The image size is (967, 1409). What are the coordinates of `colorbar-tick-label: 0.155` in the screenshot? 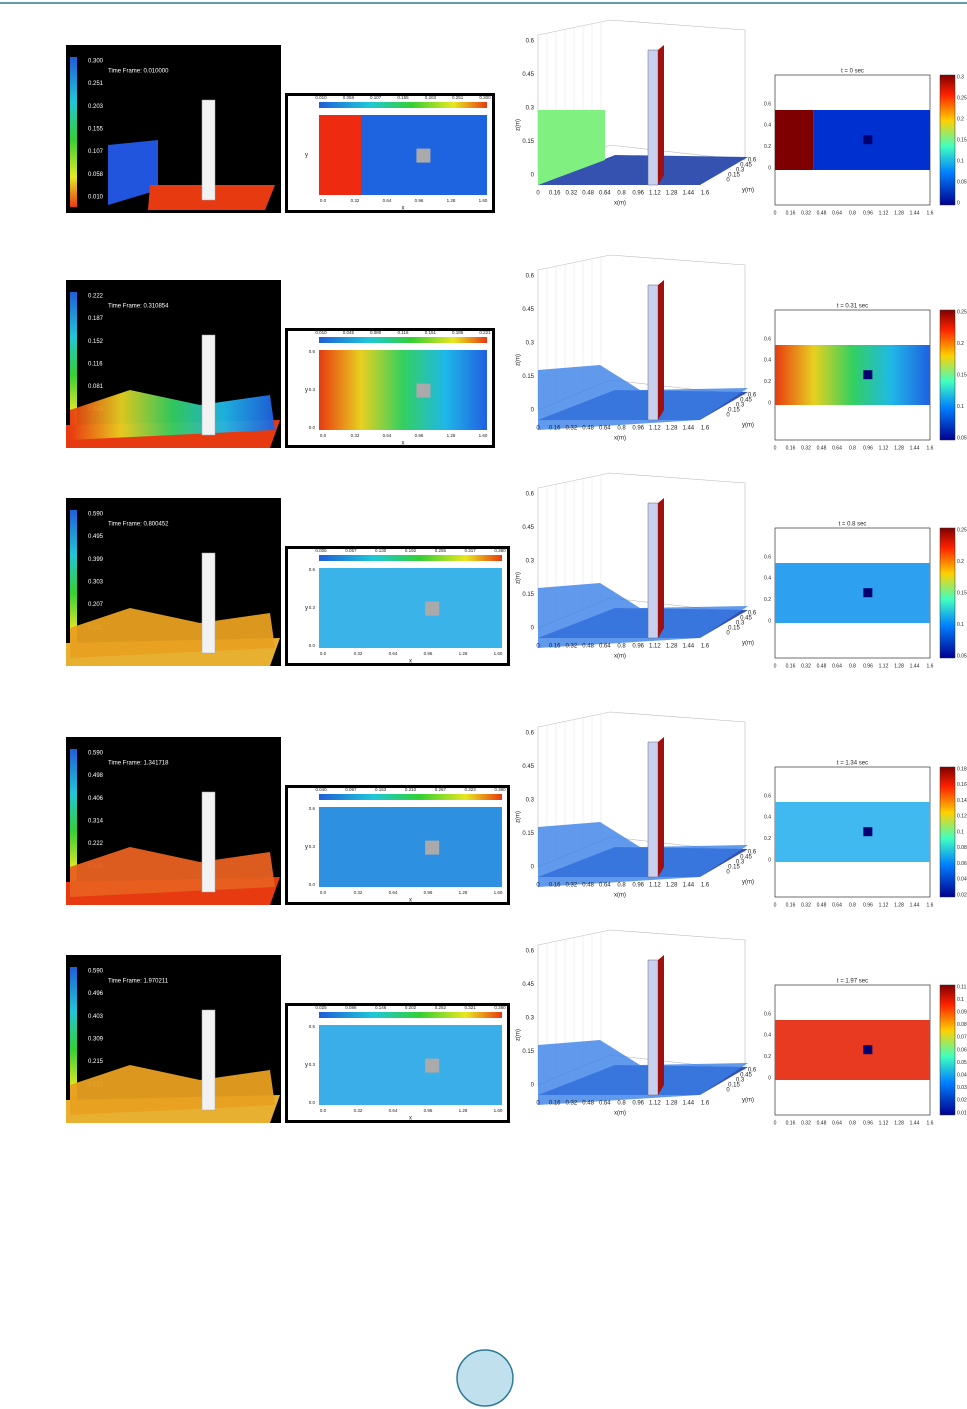 It's located at (96, 130).